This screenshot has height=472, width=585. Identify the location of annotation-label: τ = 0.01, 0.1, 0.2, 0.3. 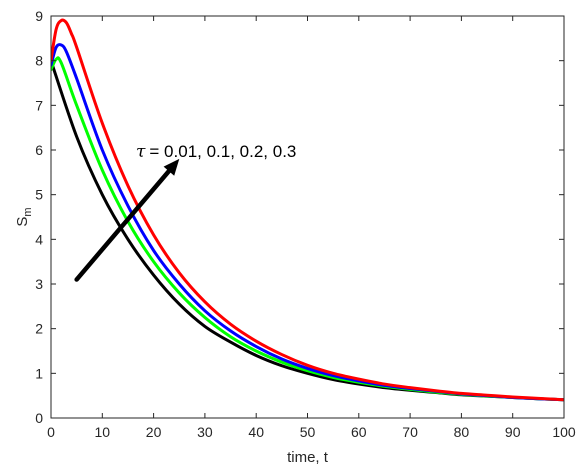
(216, 152).